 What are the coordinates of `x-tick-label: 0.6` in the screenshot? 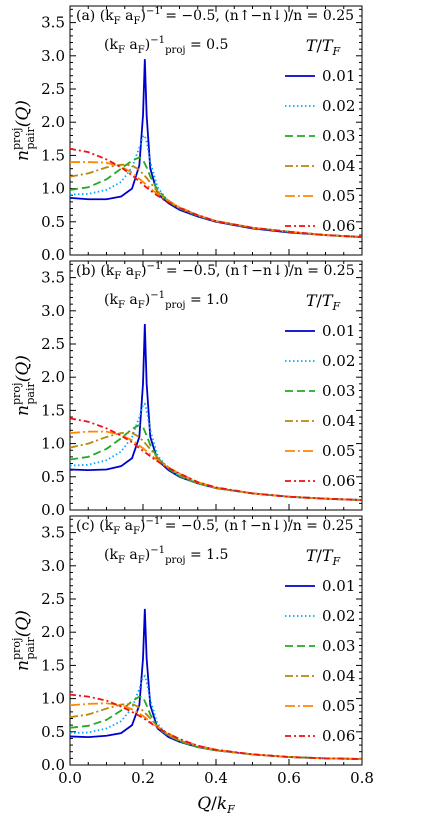 It's located at (289, 778).